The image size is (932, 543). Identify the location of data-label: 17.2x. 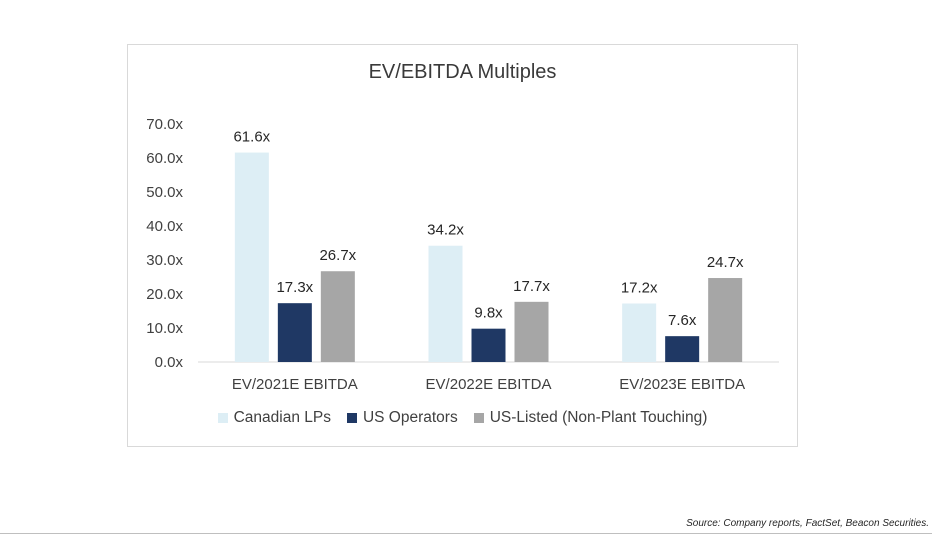
(639, 288).